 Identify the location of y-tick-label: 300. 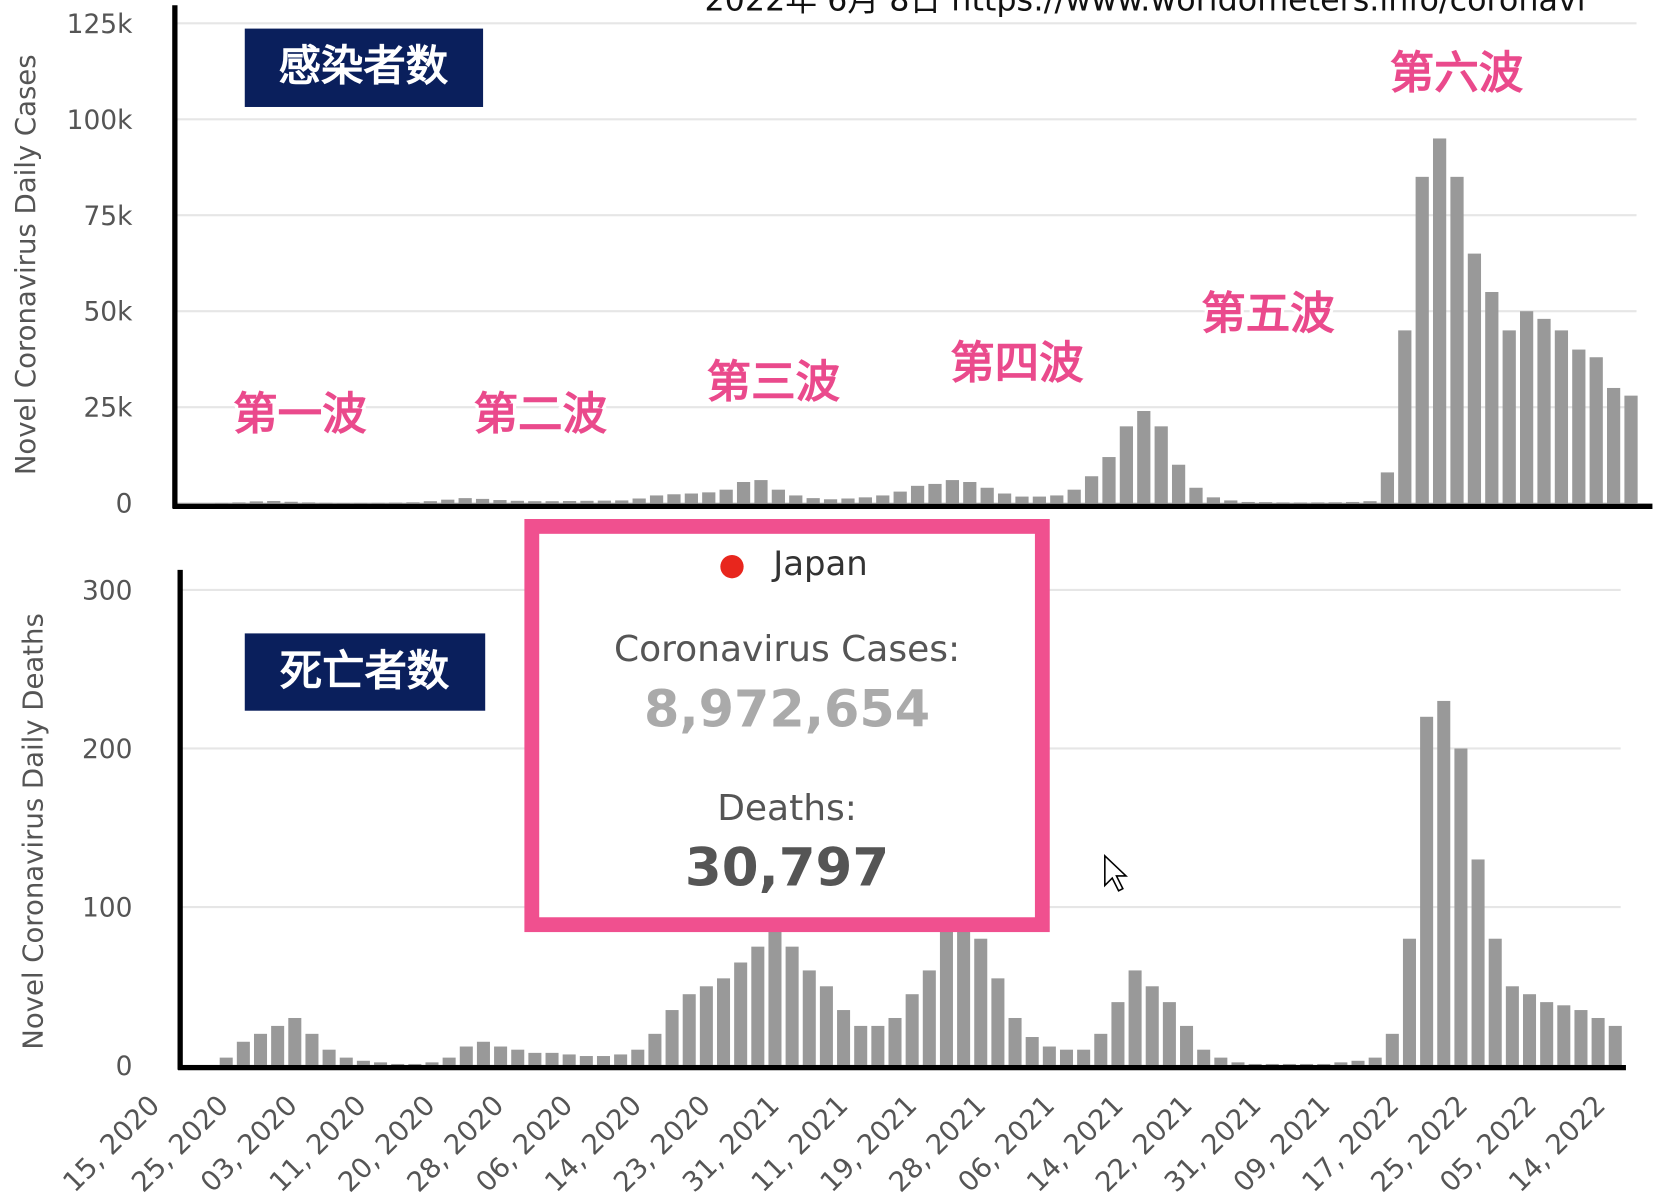
(107, 591).